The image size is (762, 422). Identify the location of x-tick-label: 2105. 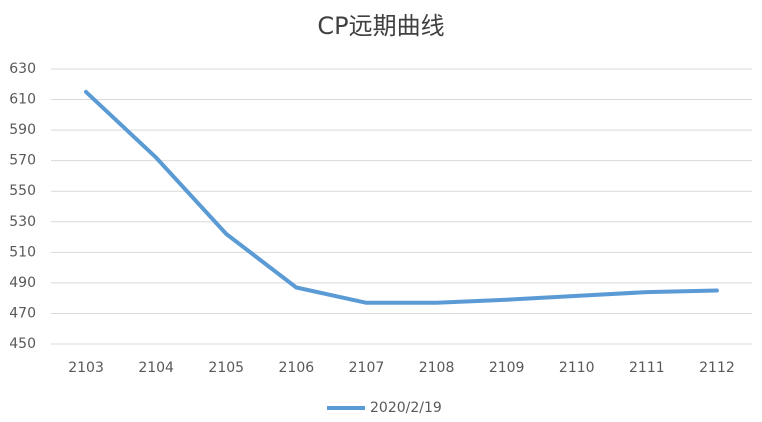
(226, 368).